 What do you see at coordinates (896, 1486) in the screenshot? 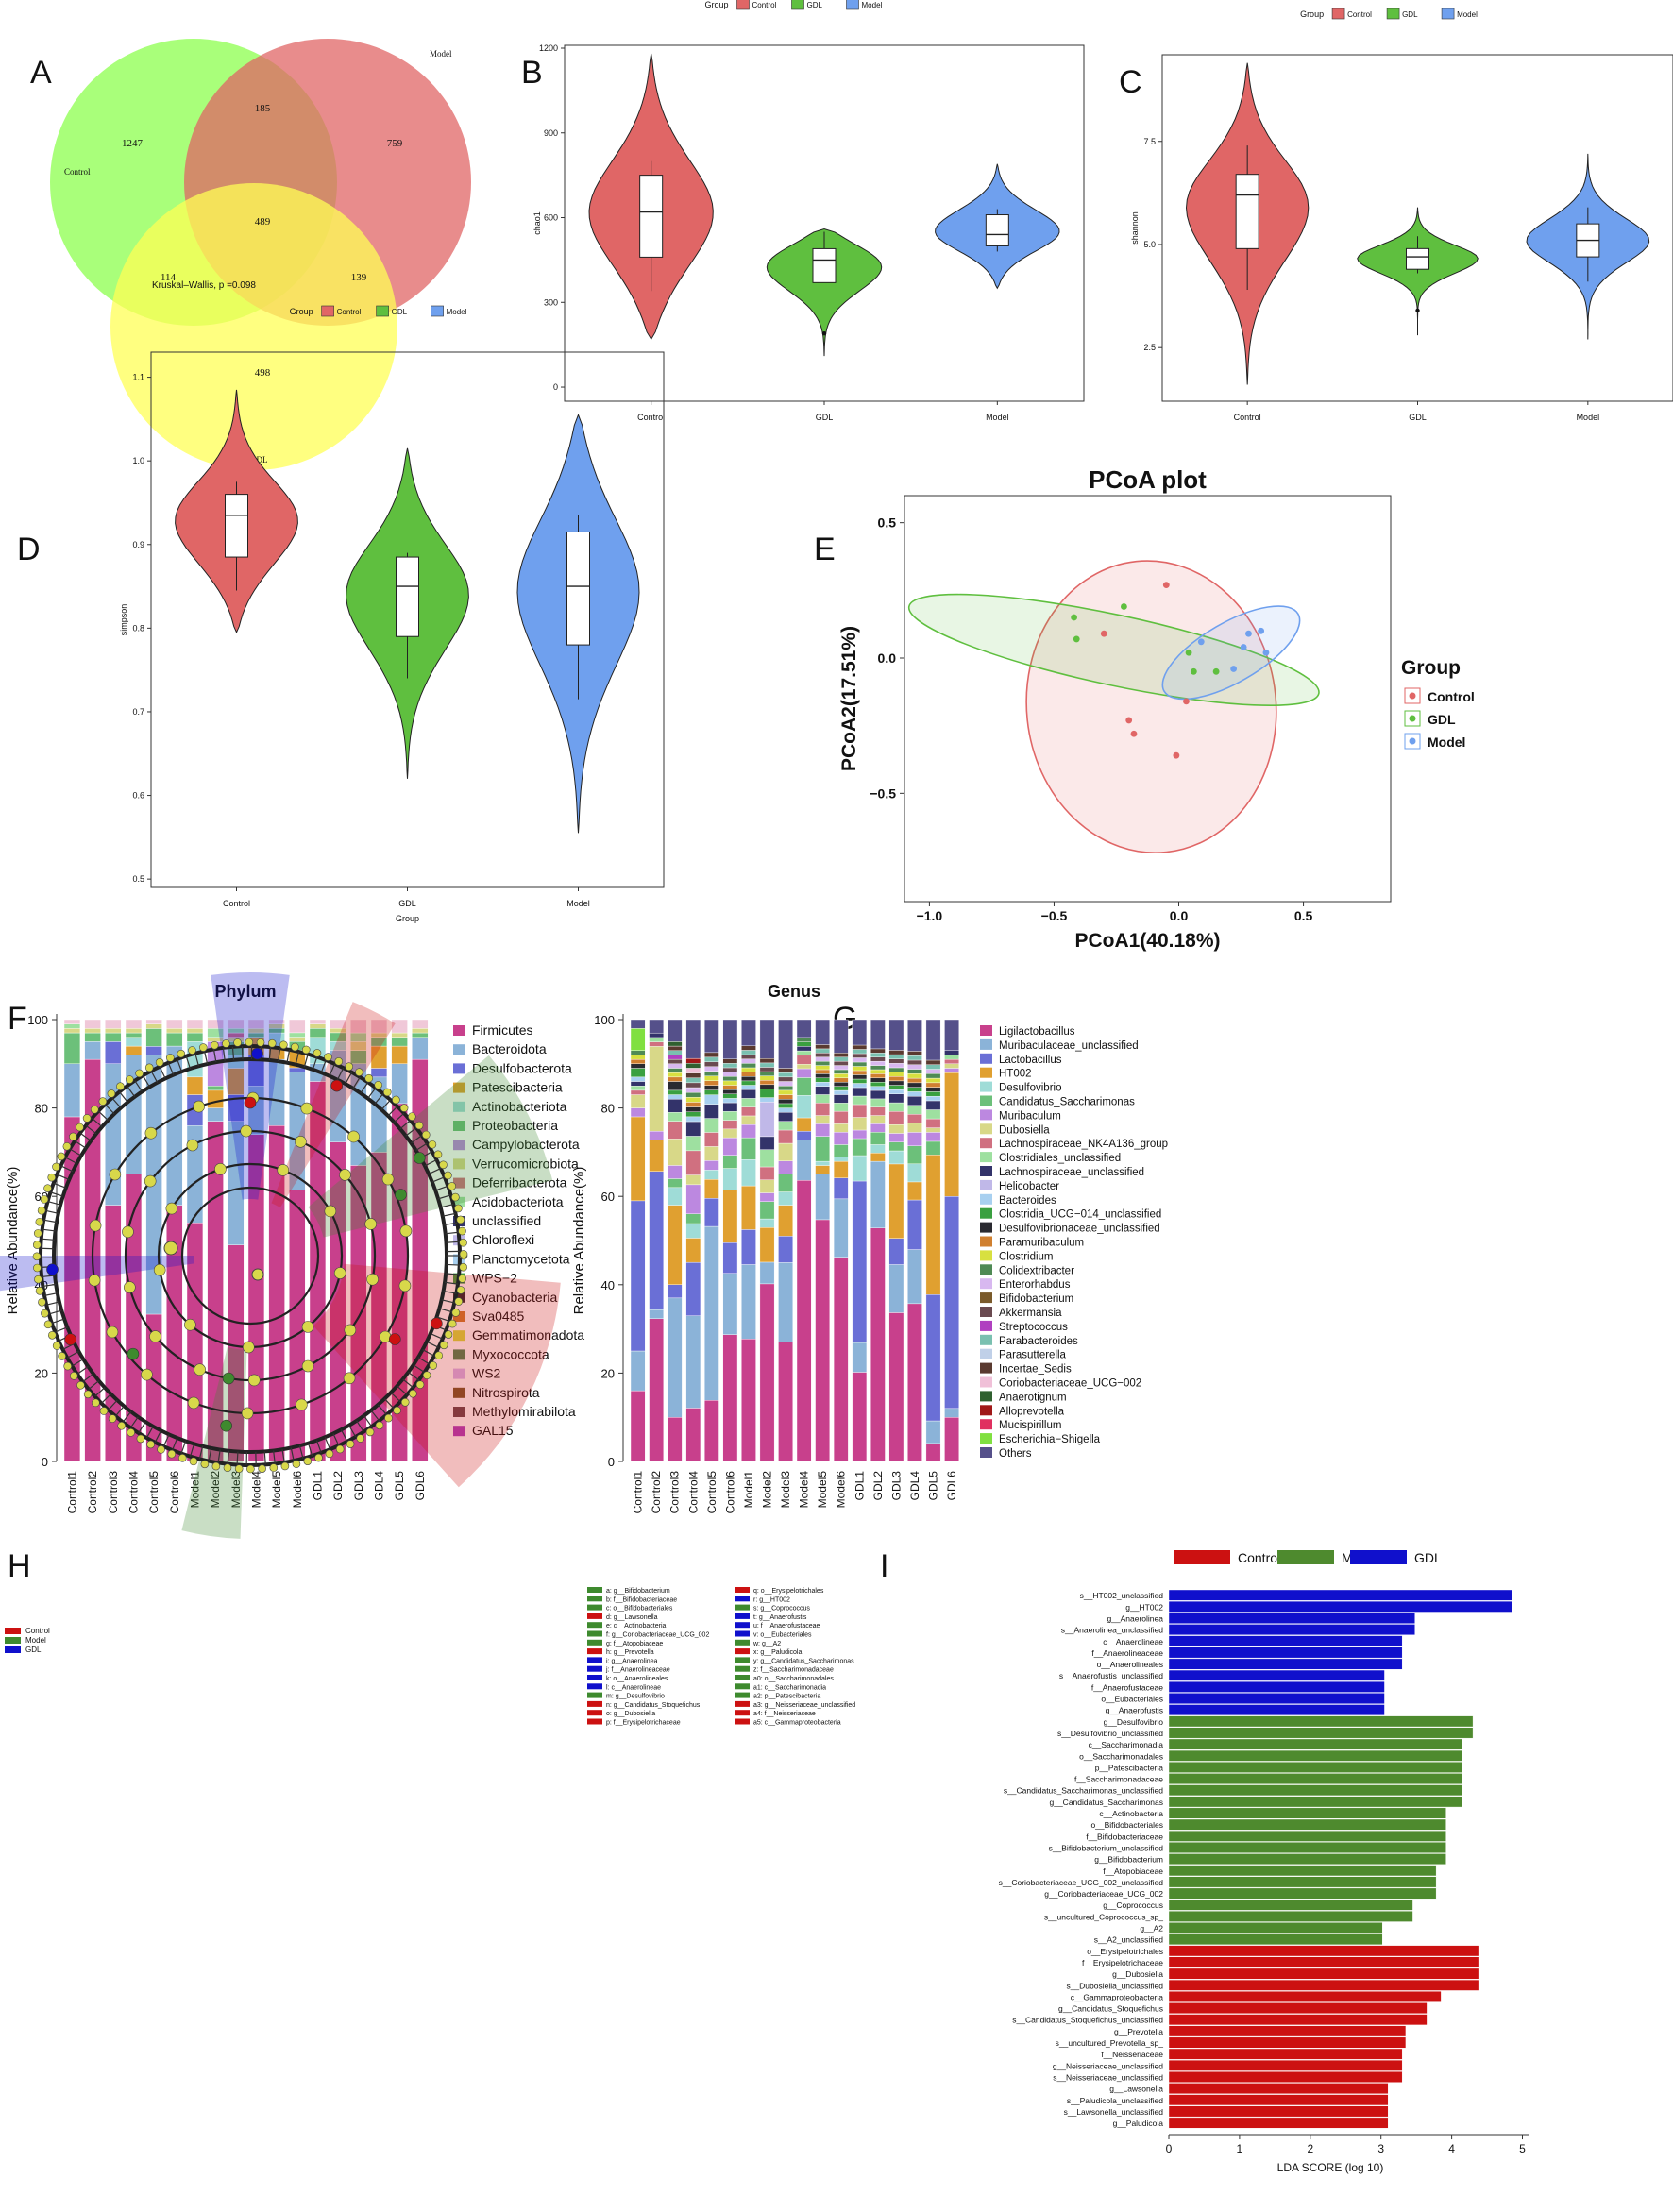
I see `x-tick-label: GDL3` at bounding box center [896, 1486].